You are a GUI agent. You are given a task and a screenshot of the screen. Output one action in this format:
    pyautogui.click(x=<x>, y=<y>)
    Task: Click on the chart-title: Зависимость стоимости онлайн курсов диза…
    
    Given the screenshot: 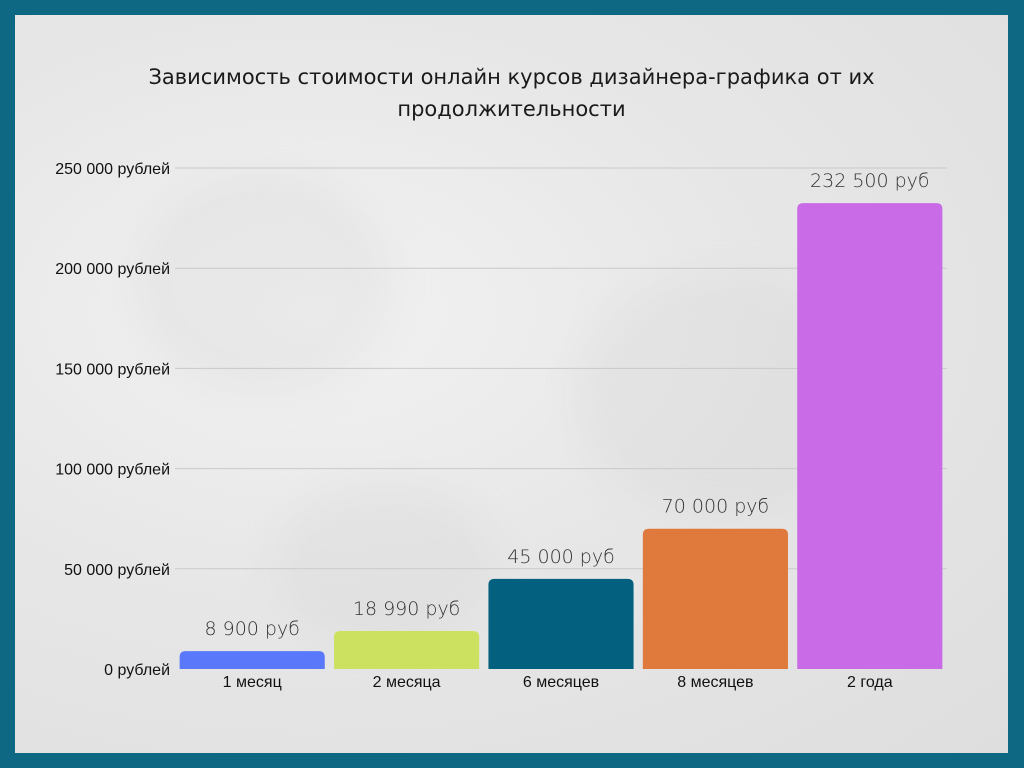 What is the action you would take?
    pyautogui.click(x=511, y=93)
    